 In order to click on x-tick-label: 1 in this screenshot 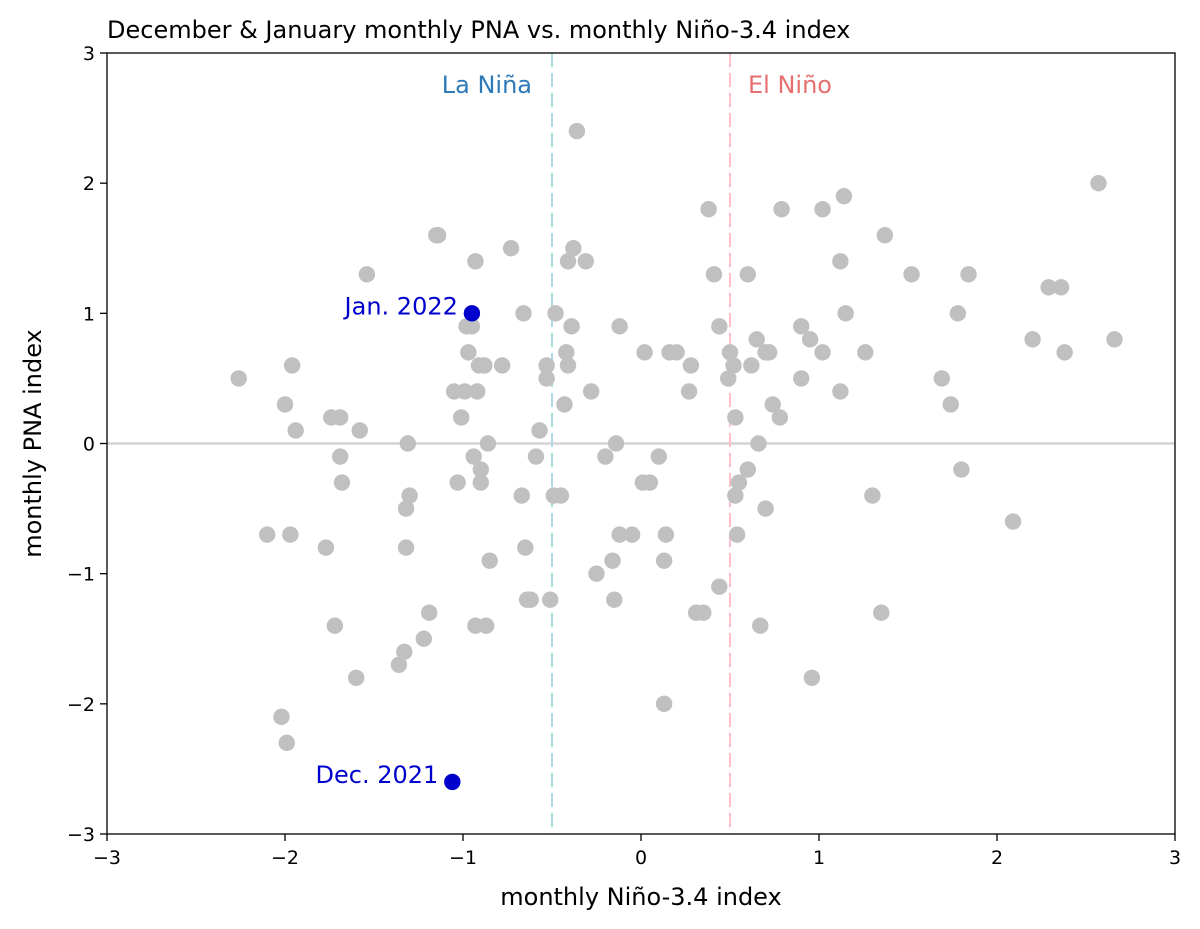, I will do `click(819, 858)`.